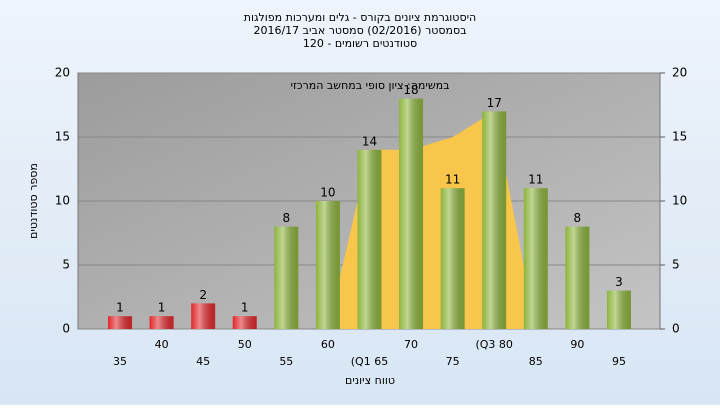  What do you see at coordinates (619, 282) in the screenshot?
I see `value-label: 3` at bounding box center [619, 282].